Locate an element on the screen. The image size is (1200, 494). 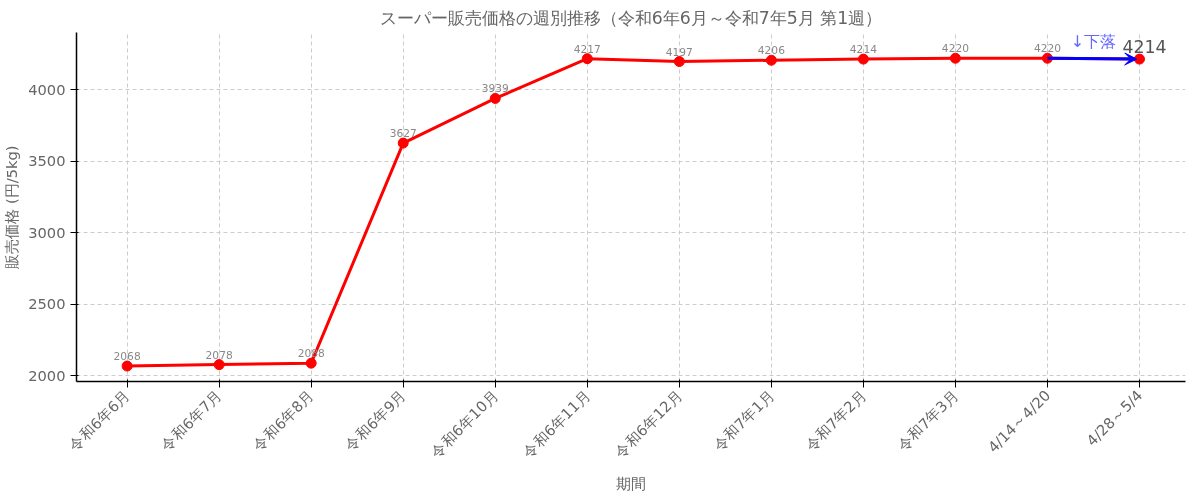
x-tick-label: 令和7年1月 is located at coordinates (743, 420).